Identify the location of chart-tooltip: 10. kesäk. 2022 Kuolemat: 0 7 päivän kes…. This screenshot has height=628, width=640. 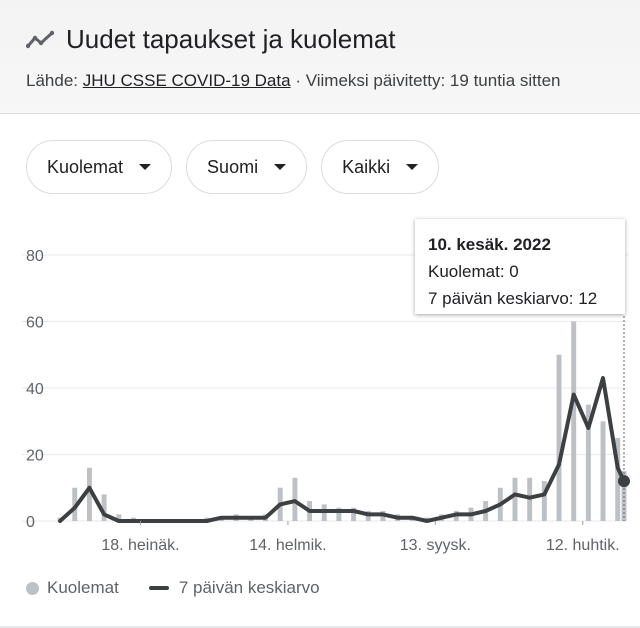
(520, 266).